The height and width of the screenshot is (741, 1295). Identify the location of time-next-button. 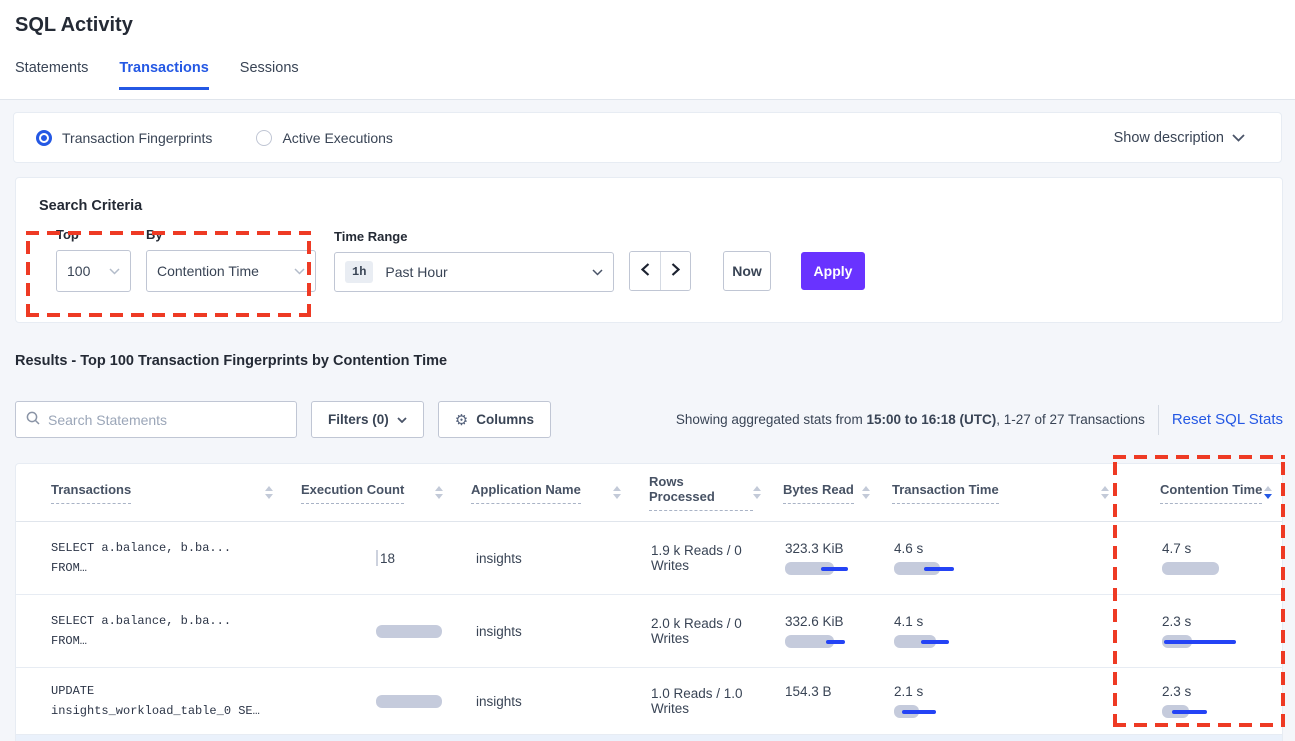
(675, 271).